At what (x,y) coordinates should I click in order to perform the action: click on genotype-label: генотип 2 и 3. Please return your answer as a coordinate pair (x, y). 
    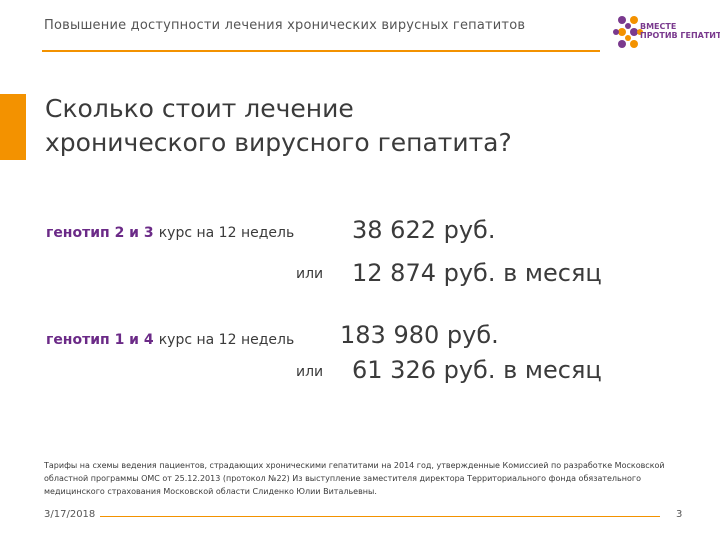
    Looking at the image, I should click on (100, 233).